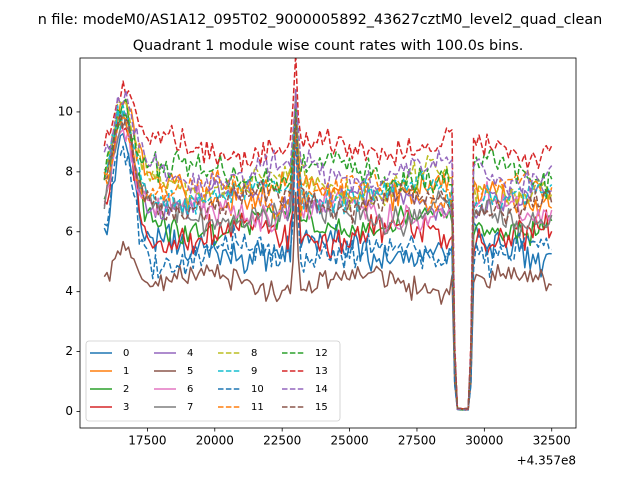 This screenshot has width=640, height=480. I want to click on legend-label: 12, so click(321, 353).